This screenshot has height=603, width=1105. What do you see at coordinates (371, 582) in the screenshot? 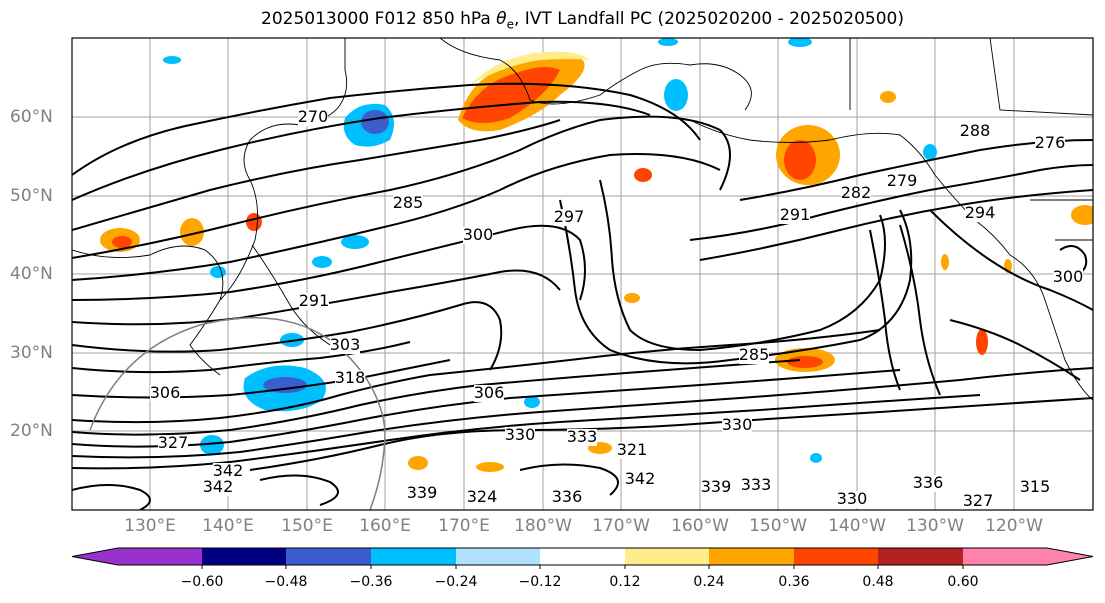
I see `colorbar-tick-label: −0.36` at bounding box center [371, 582].